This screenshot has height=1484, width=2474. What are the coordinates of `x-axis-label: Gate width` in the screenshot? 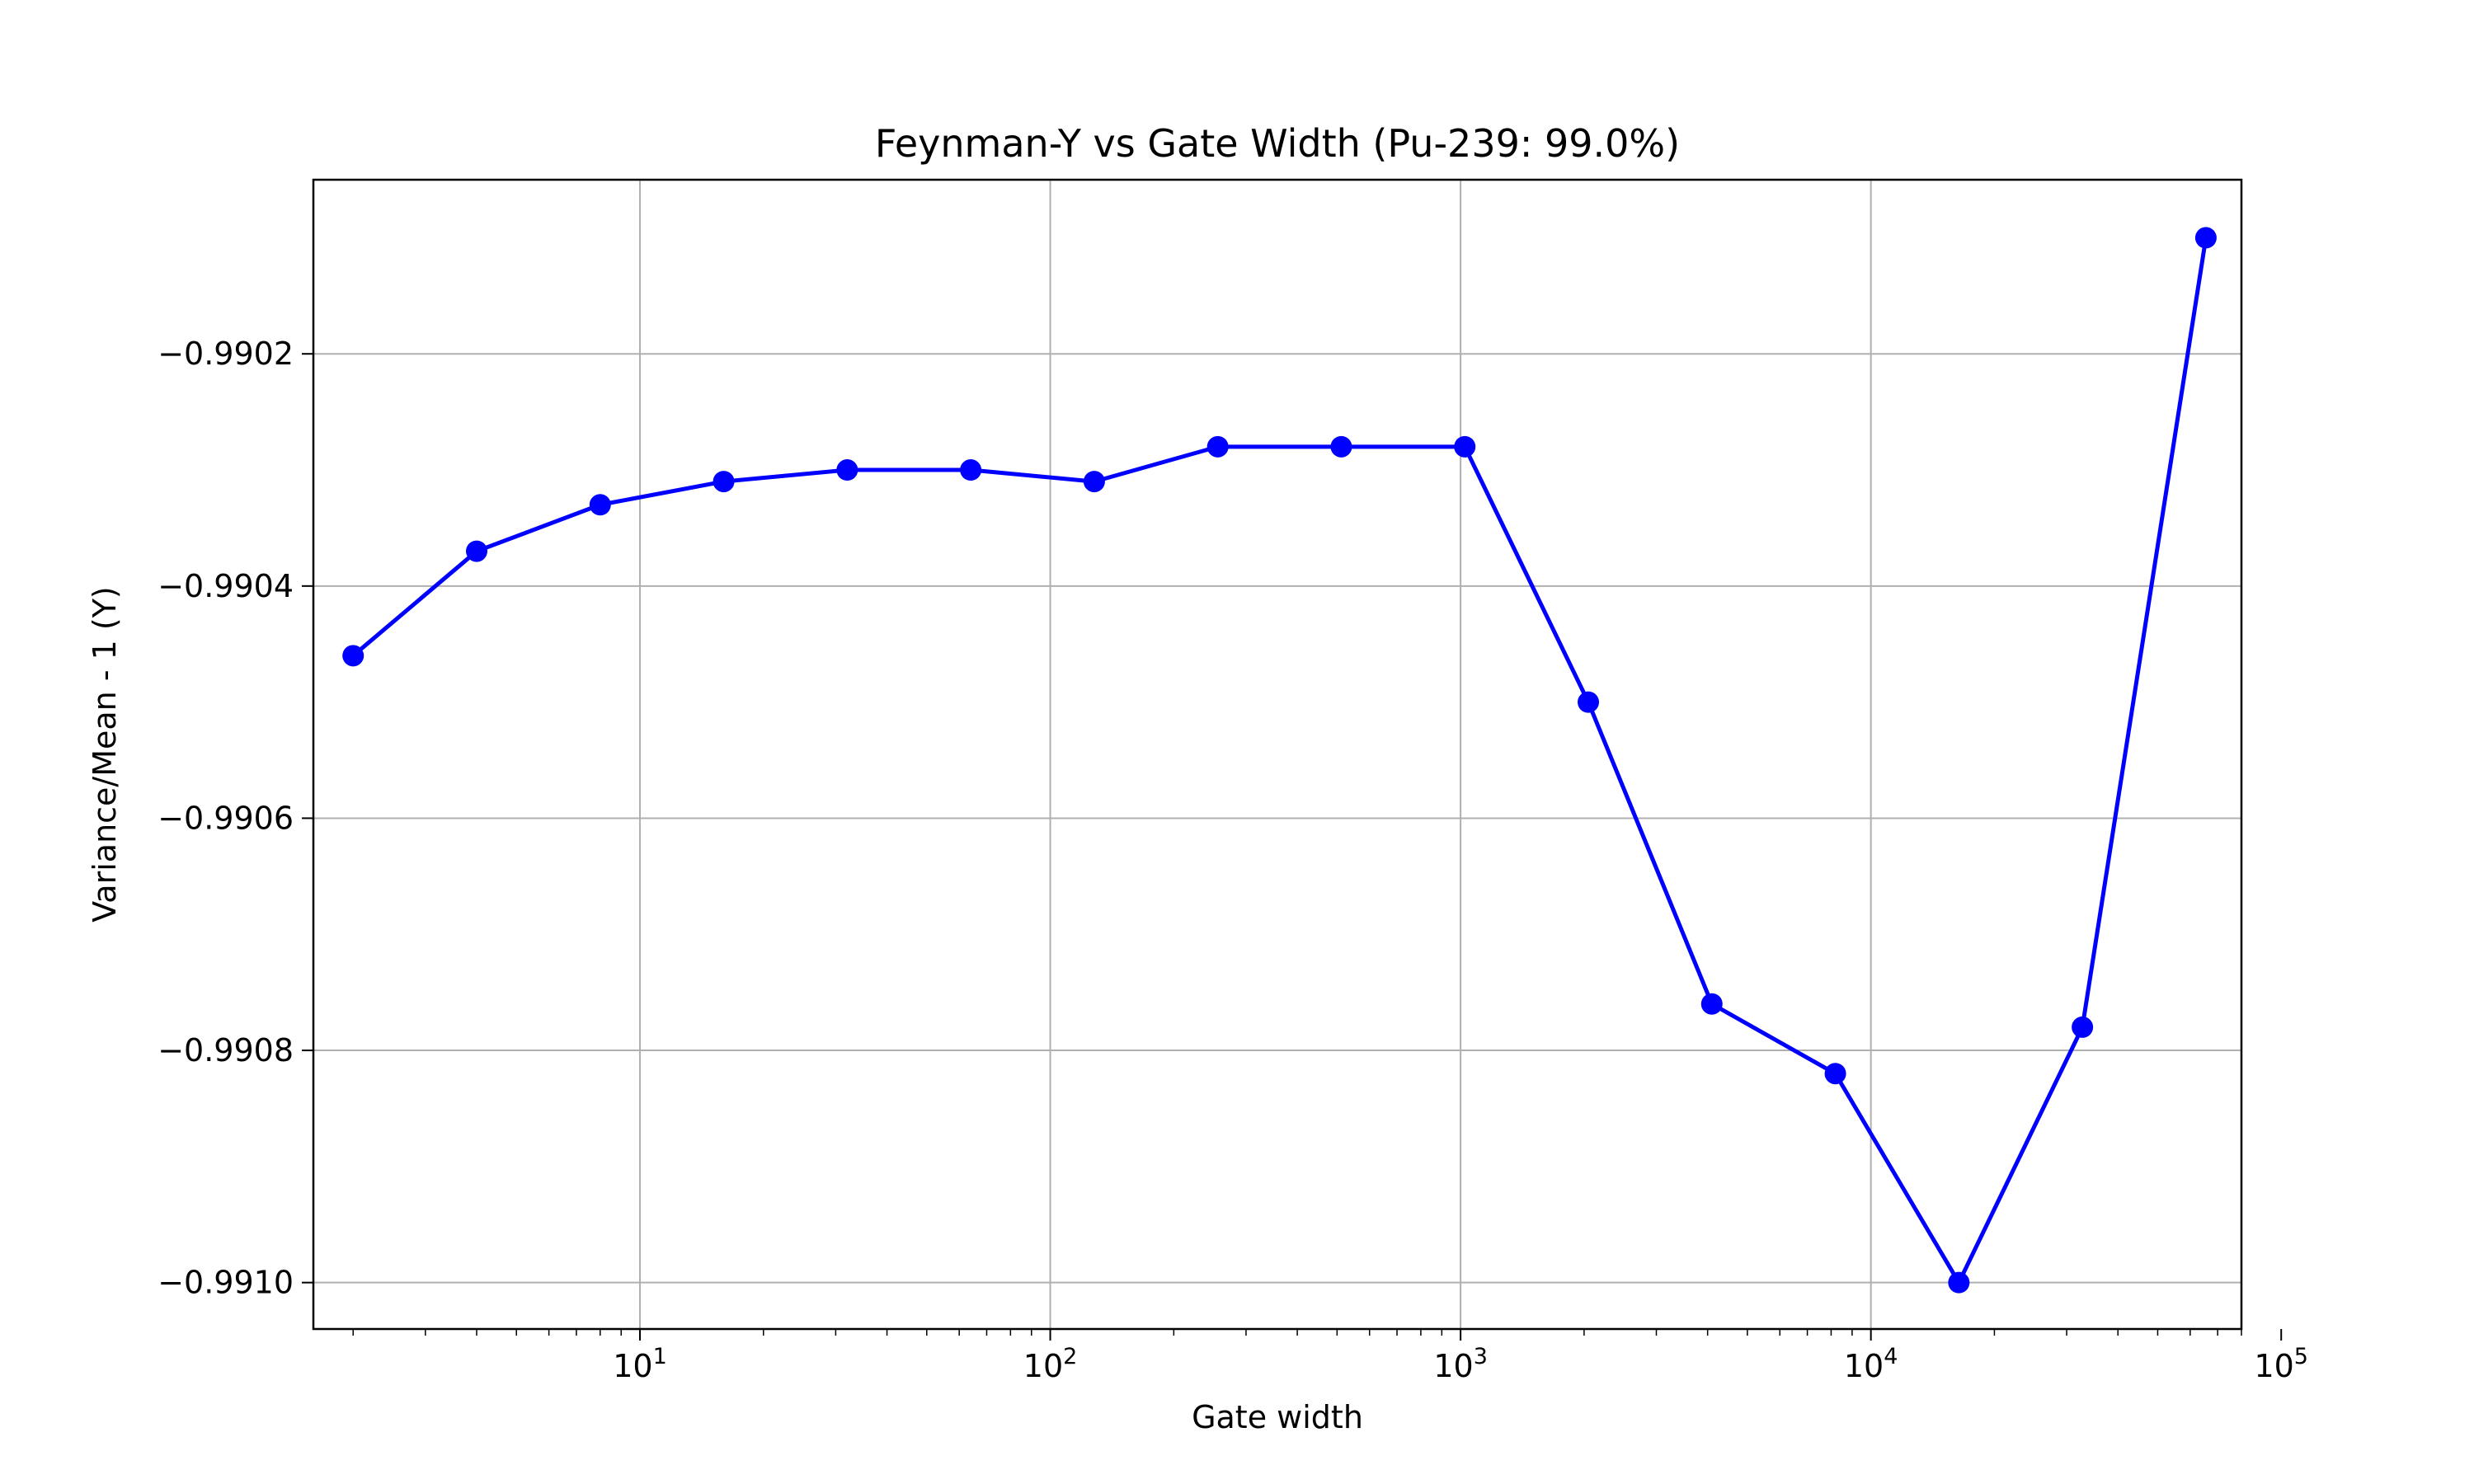 It's located at (1277, 1417).